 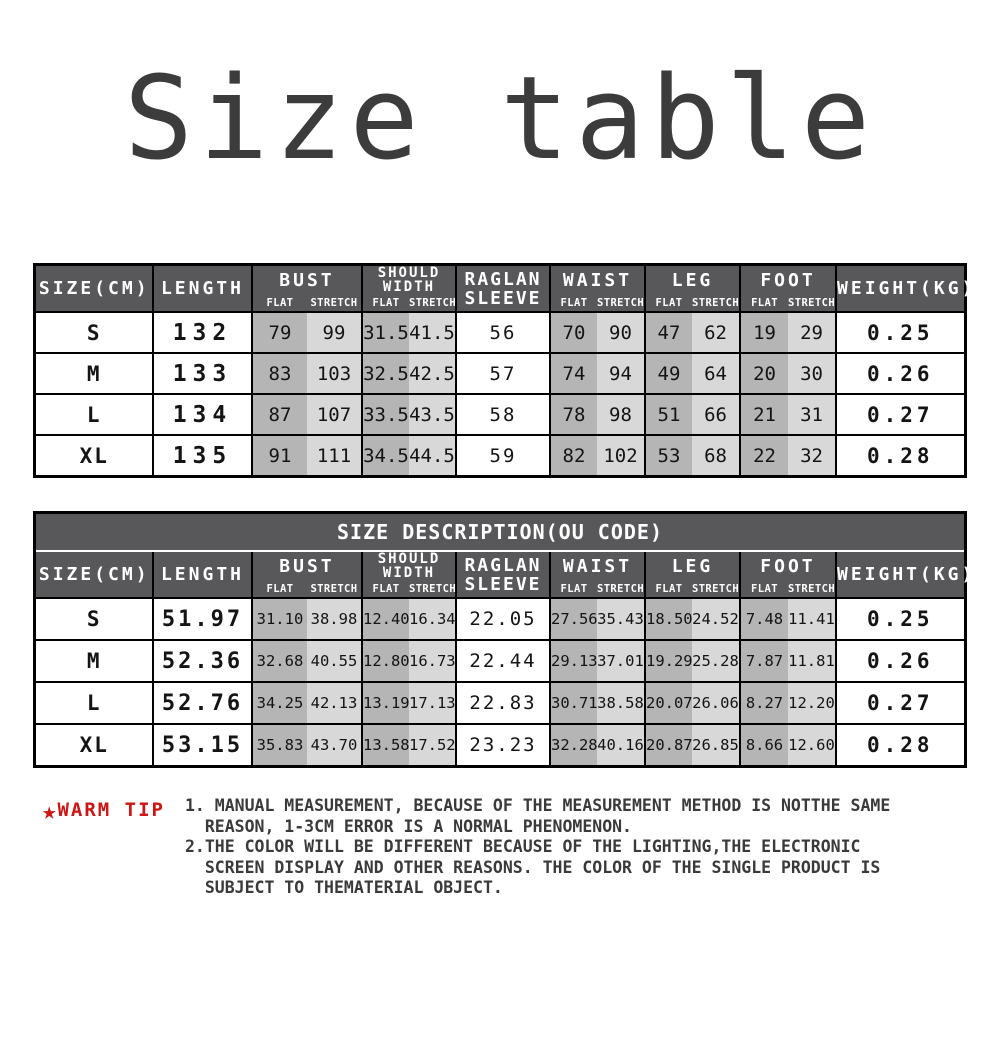 What do you see at coordinates (715, 589) in the screenshot?
I see `subheader-leg-stretch: STRETCH` at bounding box center [715, 589].